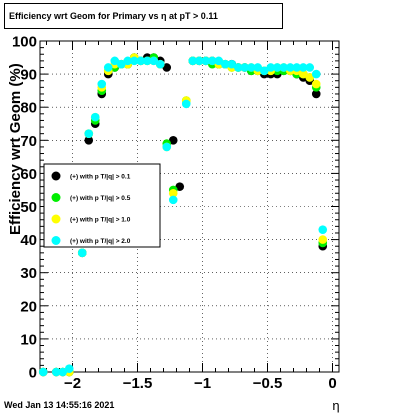  What do you see at coordinates (28, 339) in the screenshot?
I see `y-tick-label: 10` at bounding box center [28, 339].